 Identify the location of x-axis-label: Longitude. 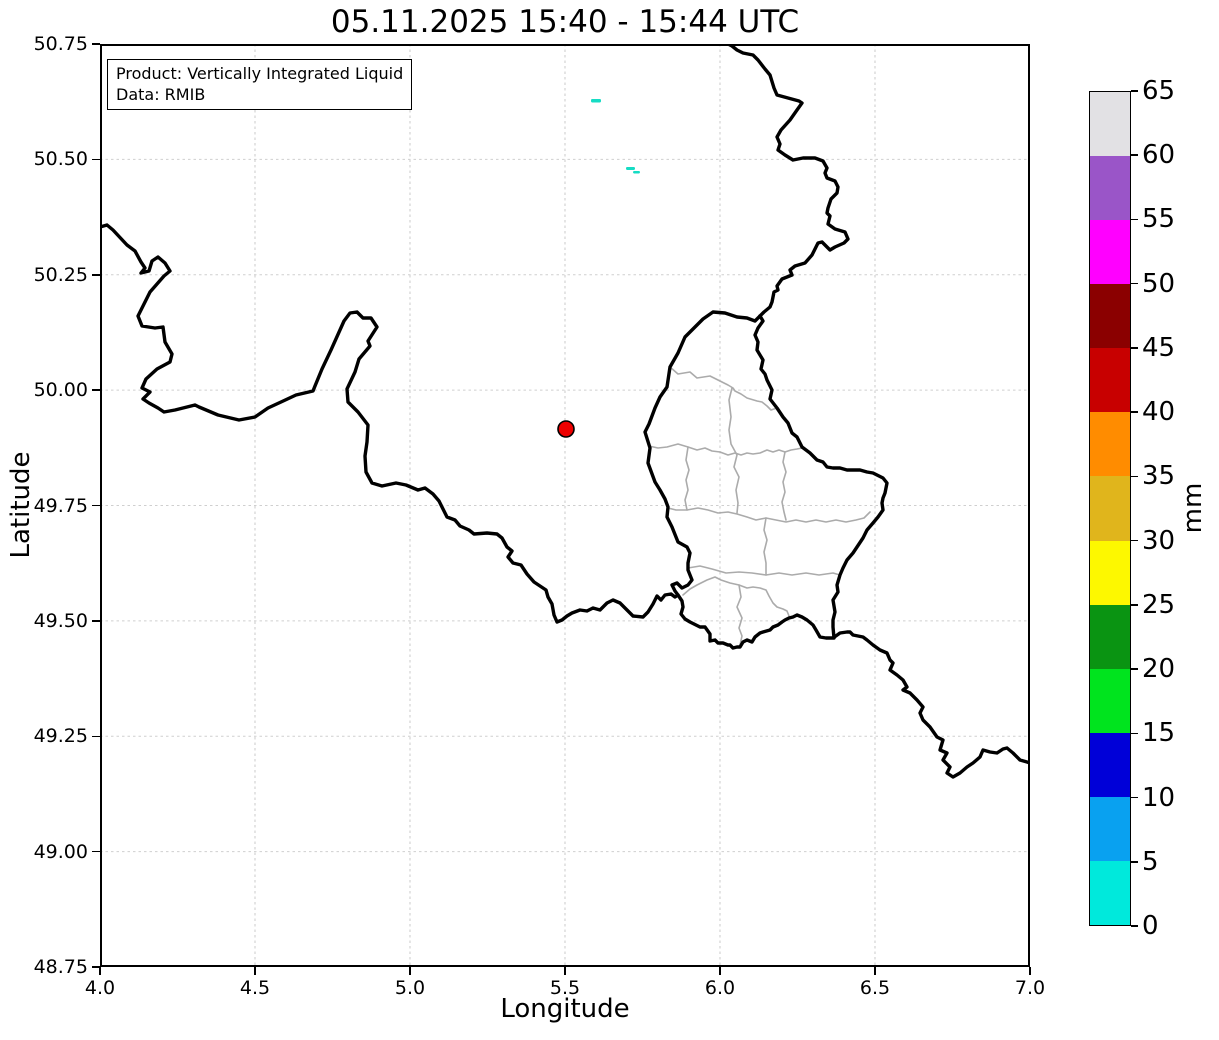
(565, 1009).